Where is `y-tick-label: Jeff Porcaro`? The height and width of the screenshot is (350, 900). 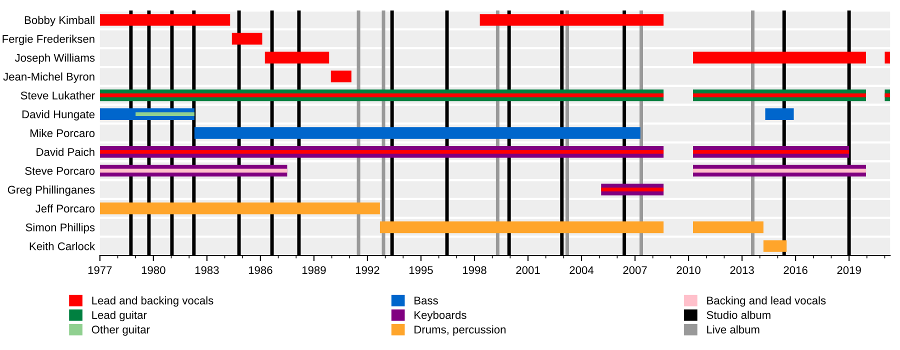 y-tick-label: Jeff Porcaro is located at coordinates (65, 208).